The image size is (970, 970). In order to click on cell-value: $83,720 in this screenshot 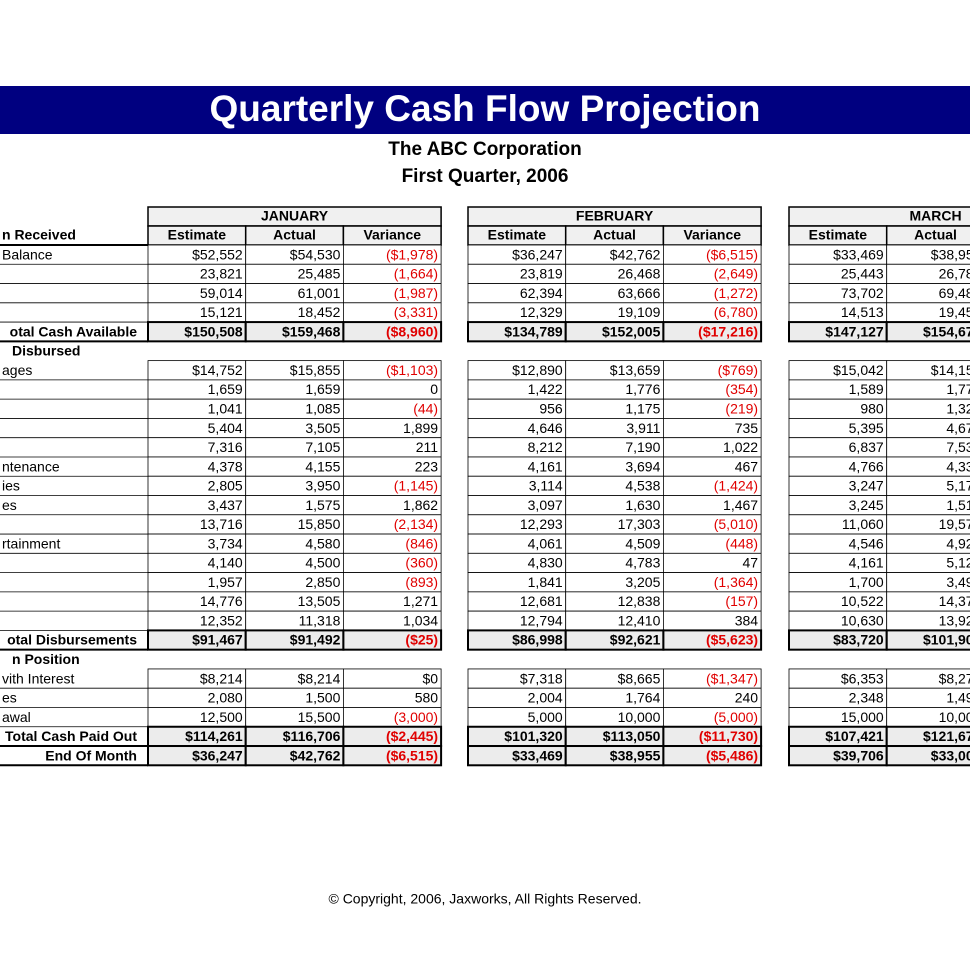, I will do `click(858, 640)`.